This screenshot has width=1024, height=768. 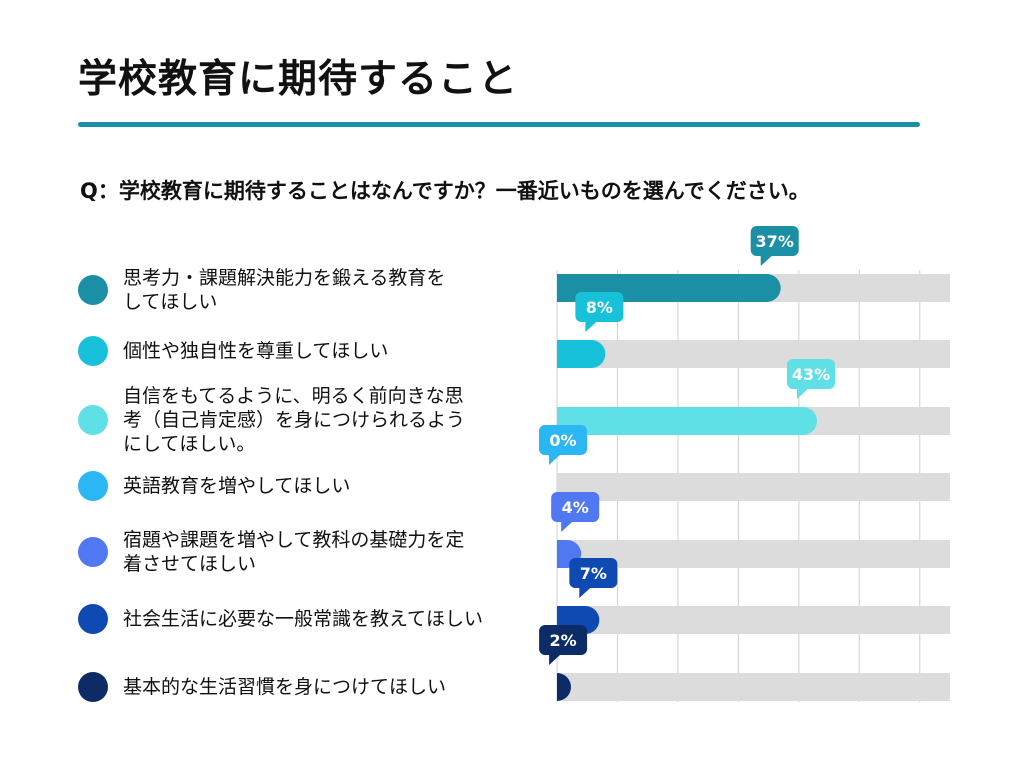 I want to click on legend-label: 思考力・課題解決能力を鍛える教育を してほしい, so click(x=284, y=290).